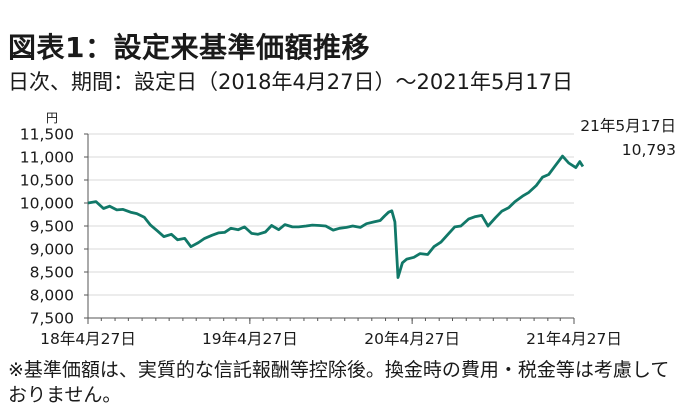 The width and height of the screenshot is (688, 420). Describe the element at coordinates (628, 126) in the screenshot. I see `end-date-annotation: 21年5月17日` at that location.